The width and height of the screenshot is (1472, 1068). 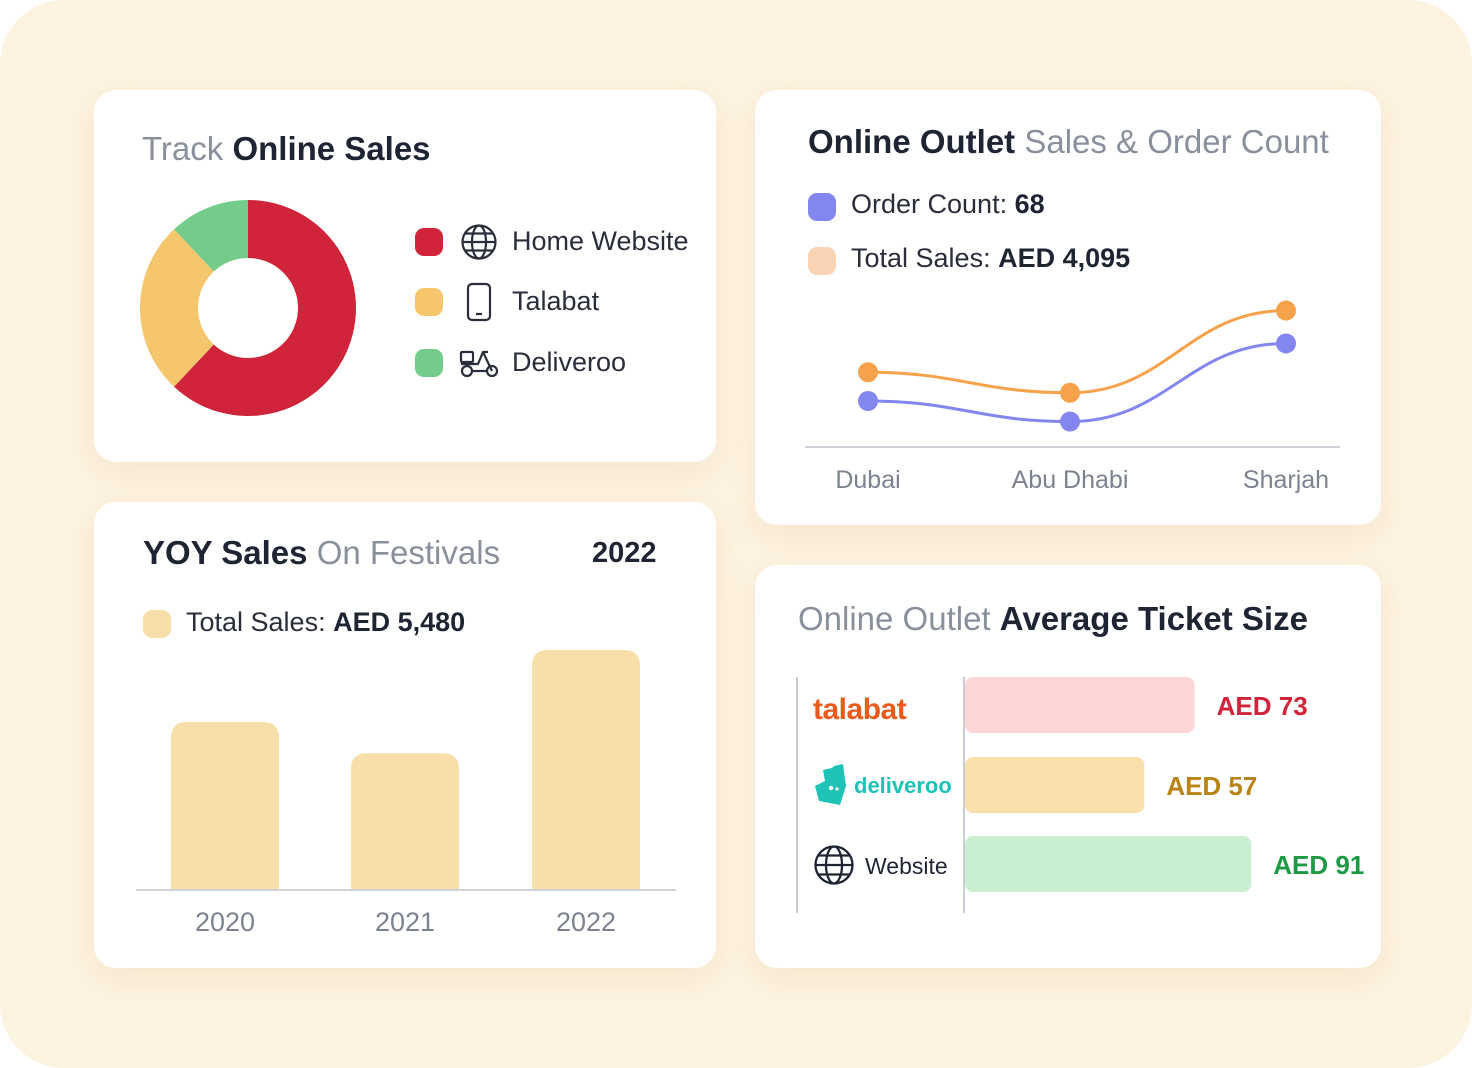 What do you see at coordinates (225, 806) in the screenshot?
I see `bar-2020` at bounding box center [225, 806].